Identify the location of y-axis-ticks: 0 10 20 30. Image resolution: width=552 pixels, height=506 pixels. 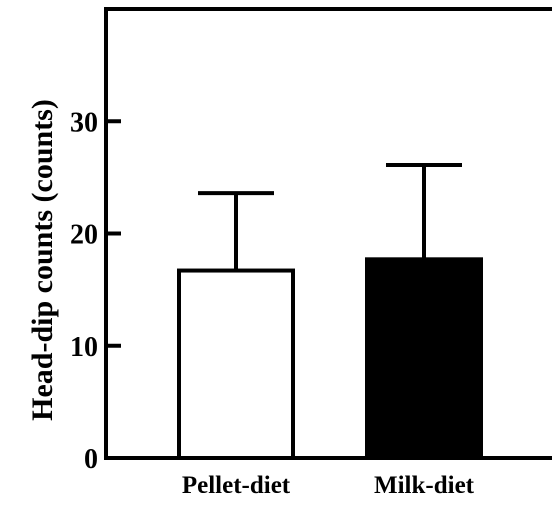
(95, 291).